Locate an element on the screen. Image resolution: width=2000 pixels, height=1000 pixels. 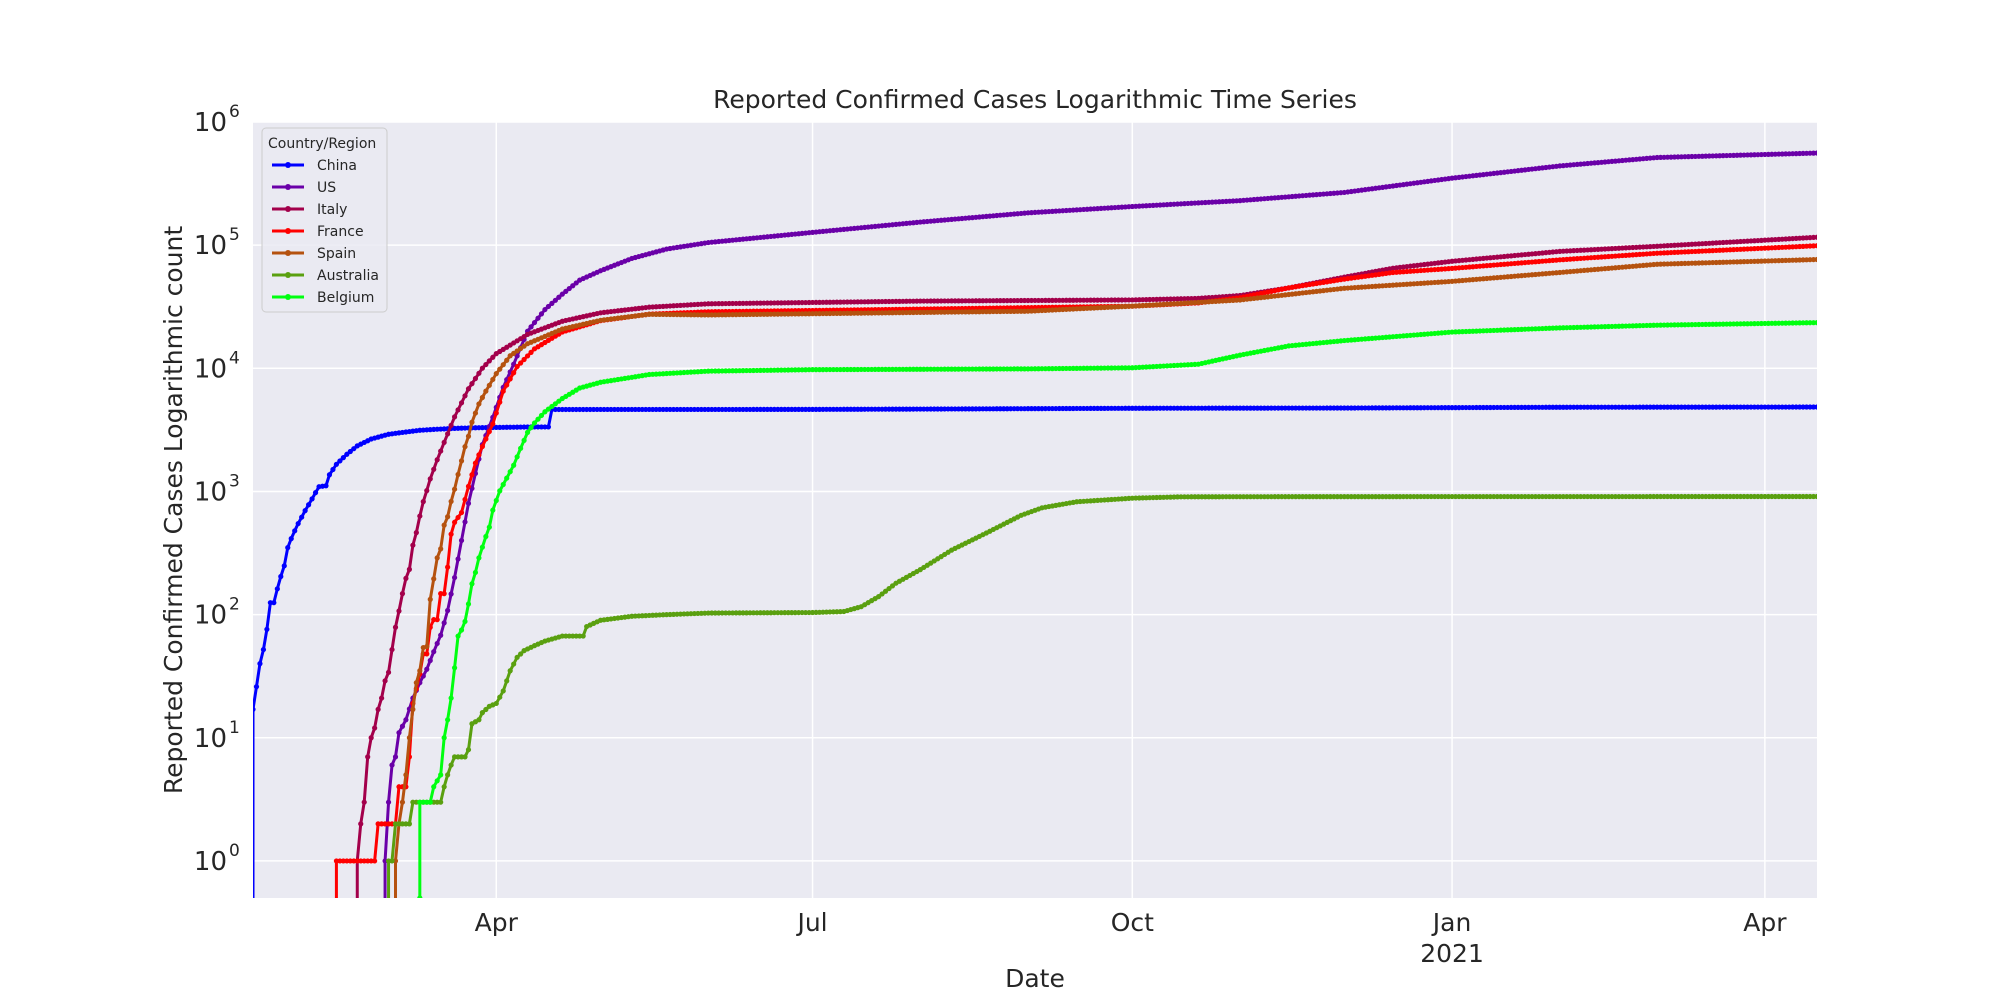
legend-item-us: US is located at coordinates (304, 188).